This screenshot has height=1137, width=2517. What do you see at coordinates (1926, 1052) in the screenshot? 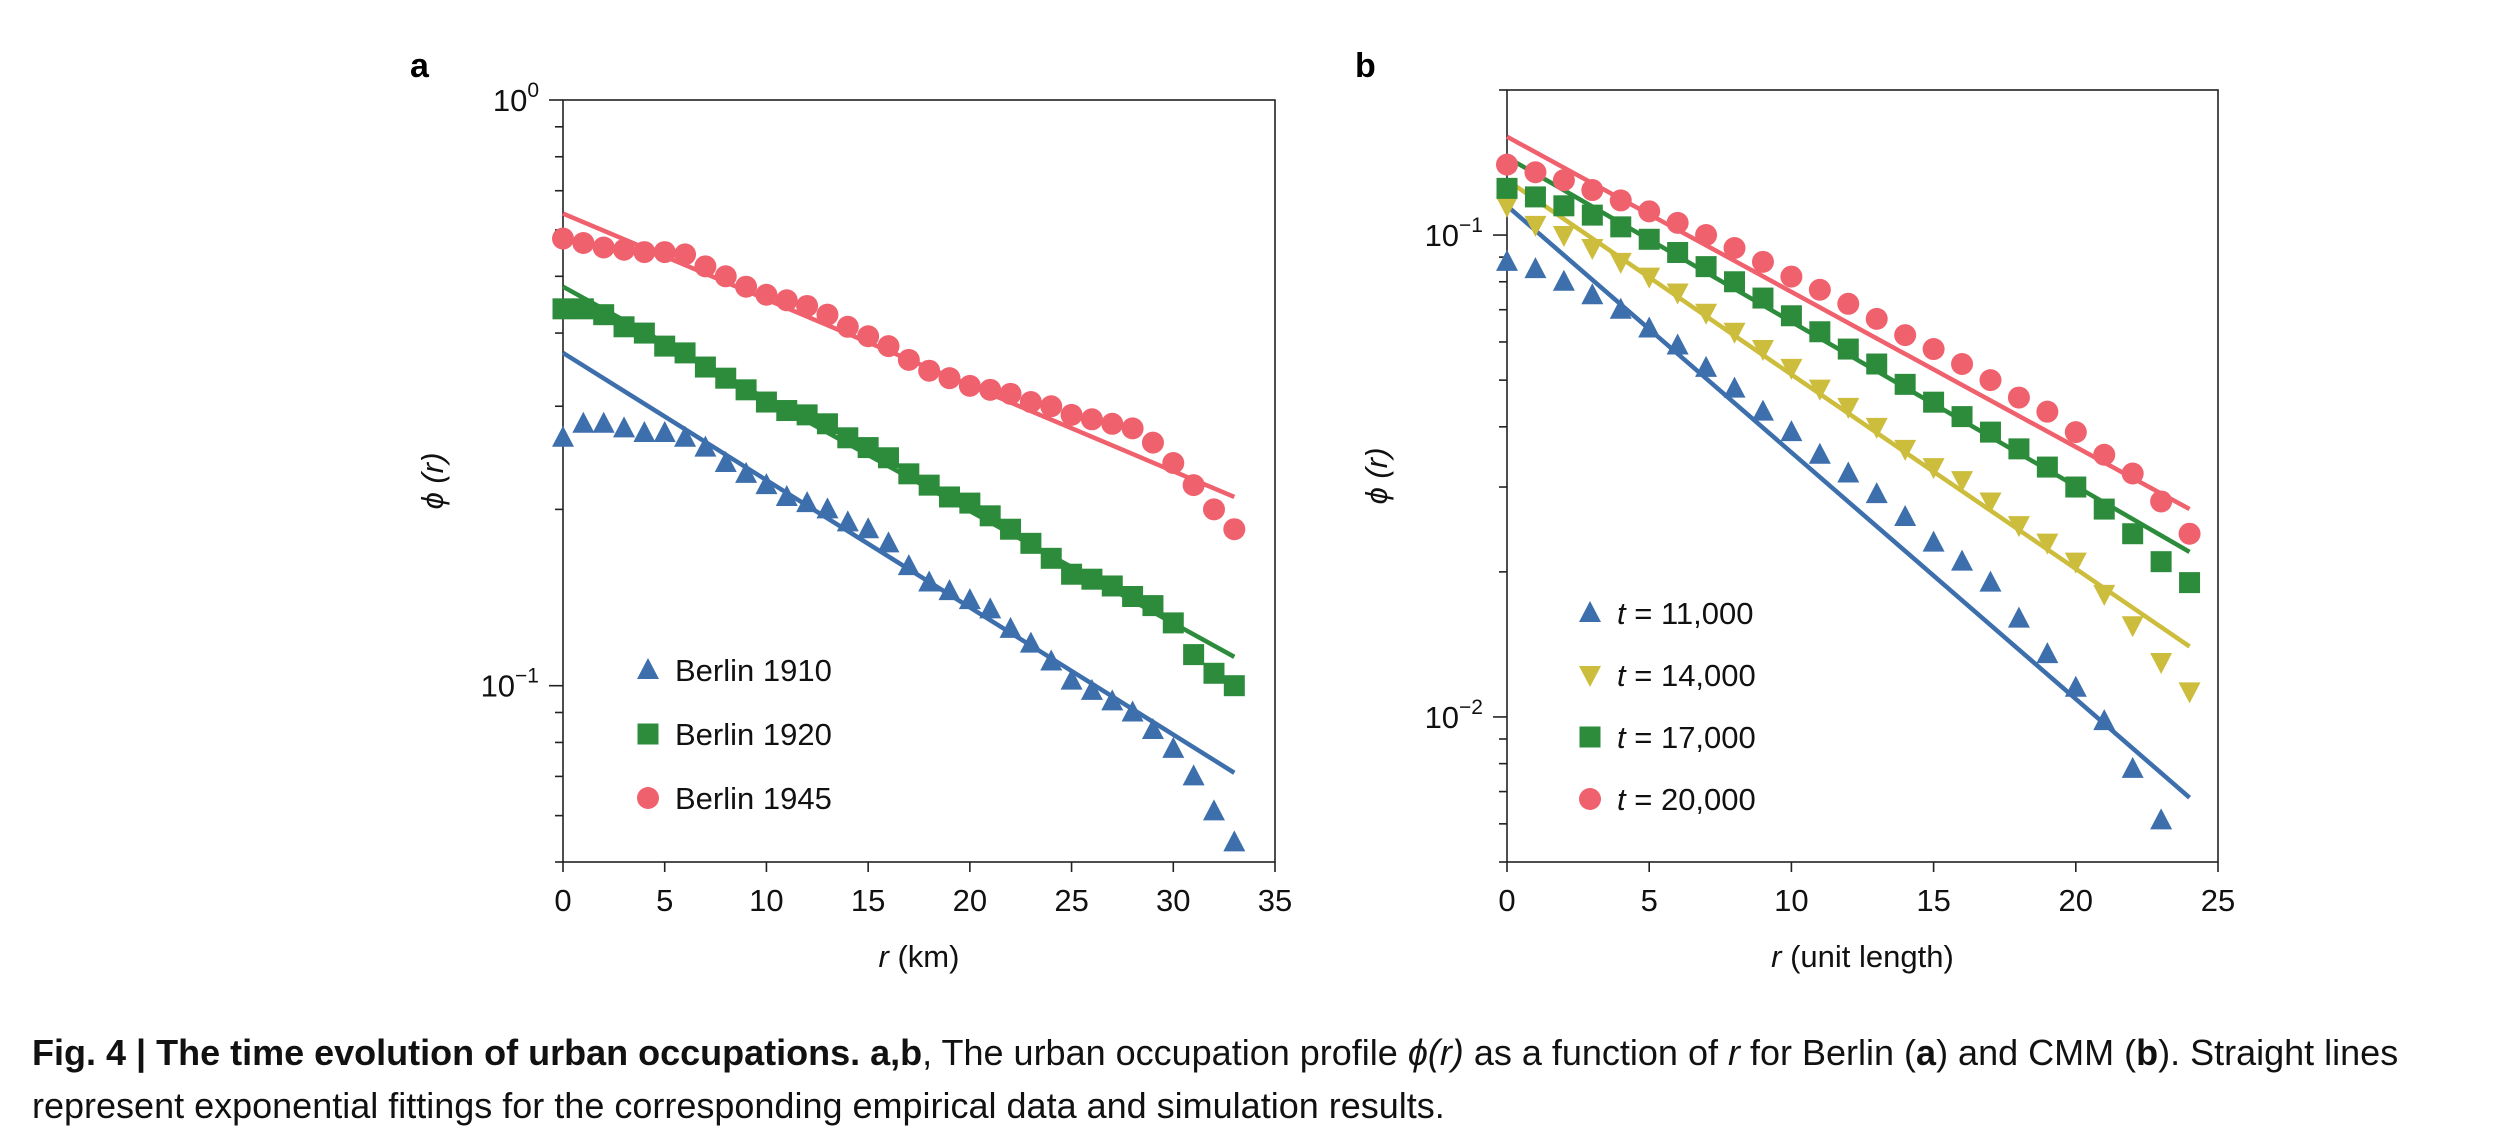
I see `caption-ref-a: a` at bounding box center [1926, 1052].